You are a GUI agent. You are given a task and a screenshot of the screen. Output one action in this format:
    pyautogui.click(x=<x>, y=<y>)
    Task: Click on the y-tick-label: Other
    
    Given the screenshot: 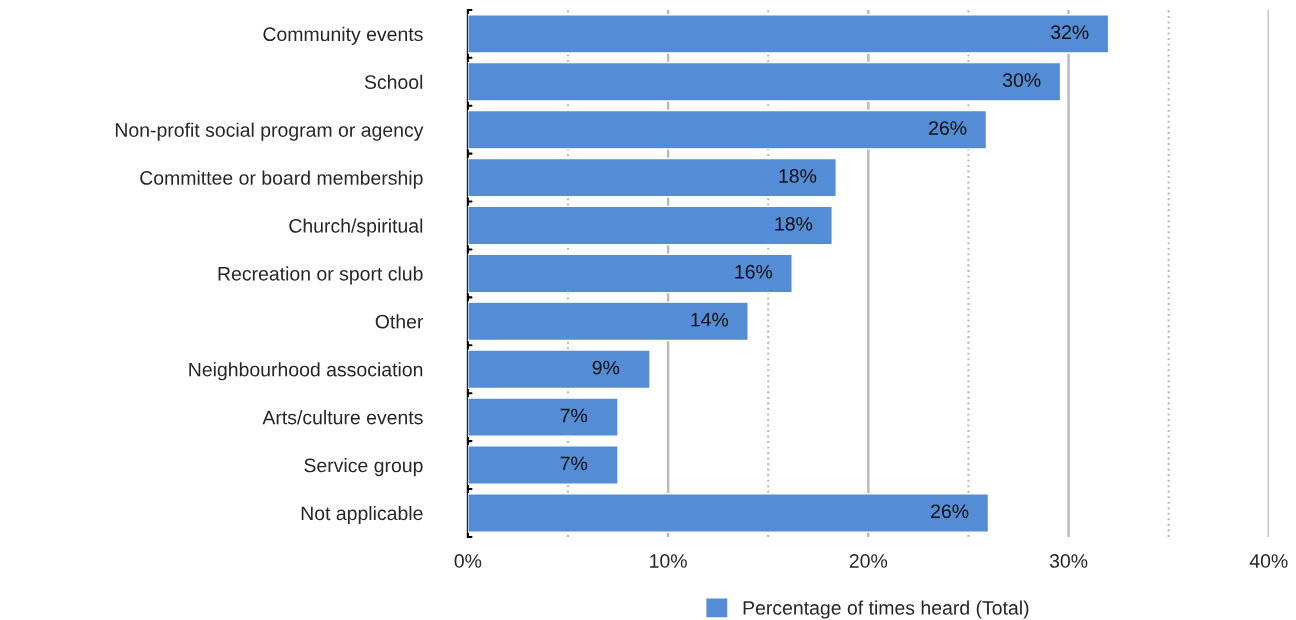 What is the action you would take?
    pyautogui.click(x=399, y=321)
    